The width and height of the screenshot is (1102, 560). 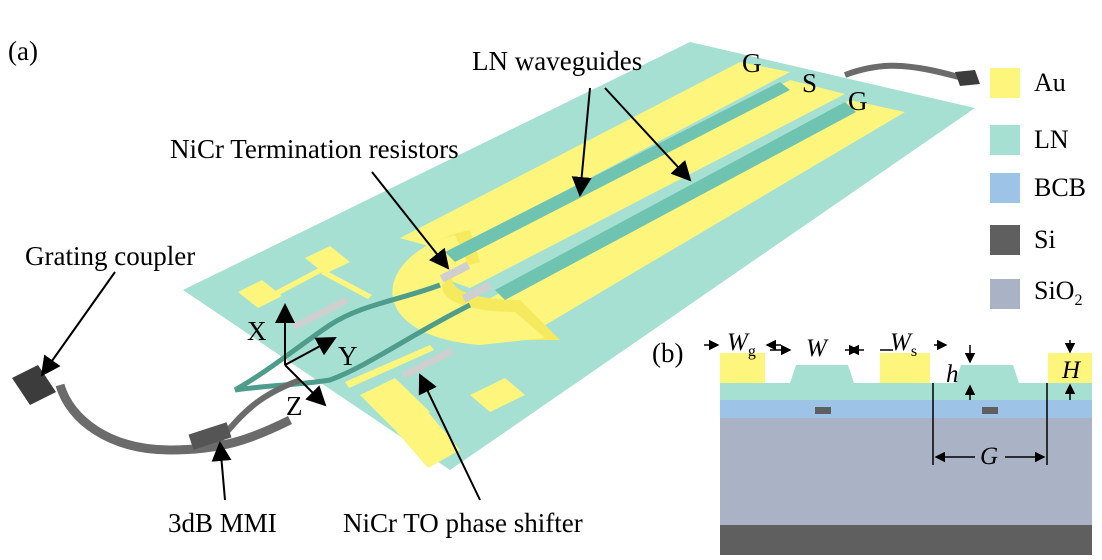 I want to click on panel-label-a: (a), so click(x=23, y=51).